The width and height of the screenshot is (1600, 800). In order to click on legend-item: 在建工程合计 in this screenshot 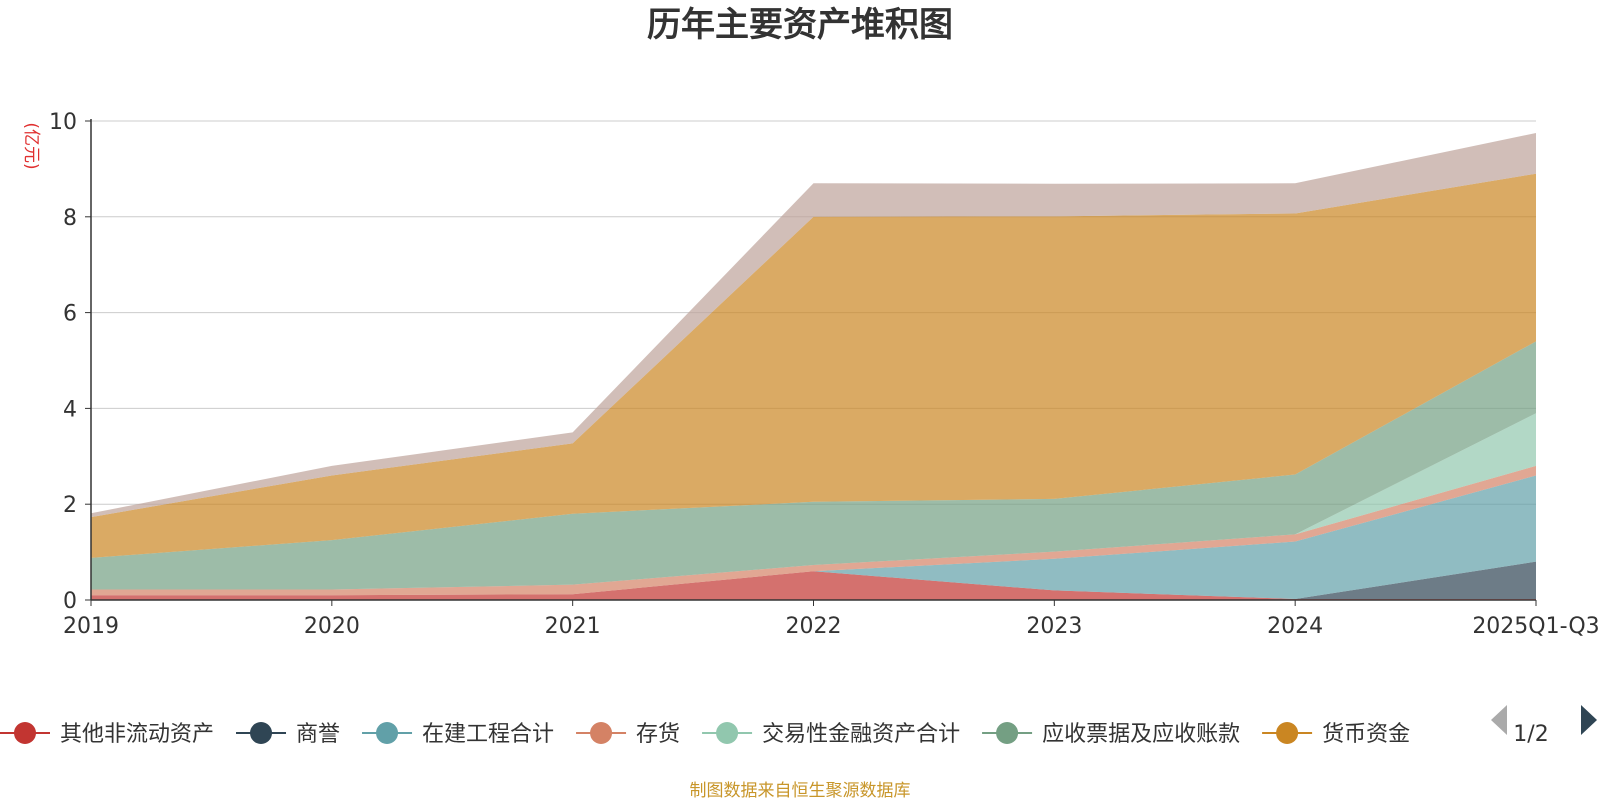, I will do `click(458, 734)`.